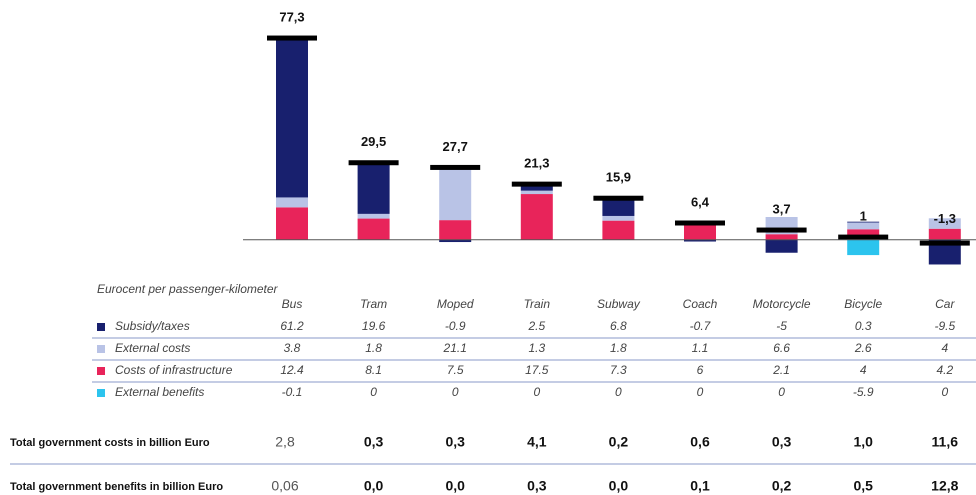 This screenshot has height=495, width=976. I want to click on total-cell: 0,6, so click(700, 442).